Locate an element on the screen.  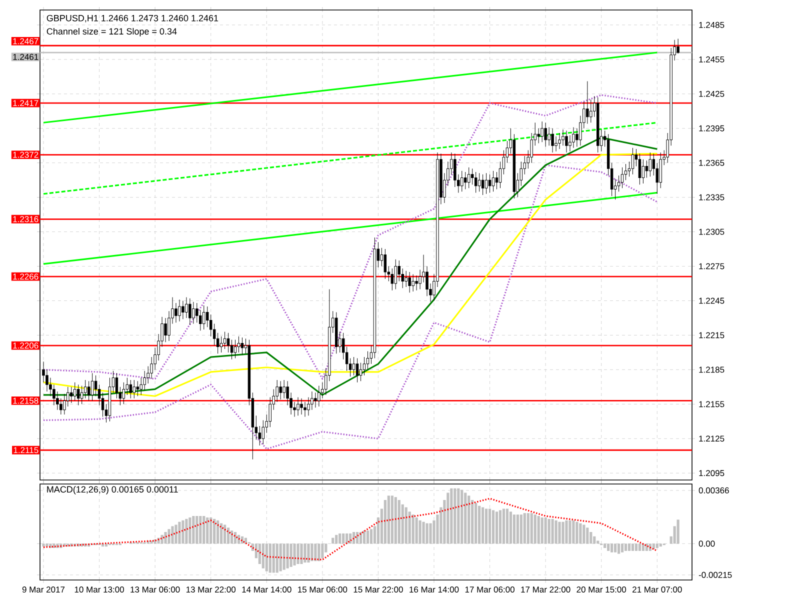
x-tick-label: 16 Mar 14:00 is located at coordinates (434, 589).